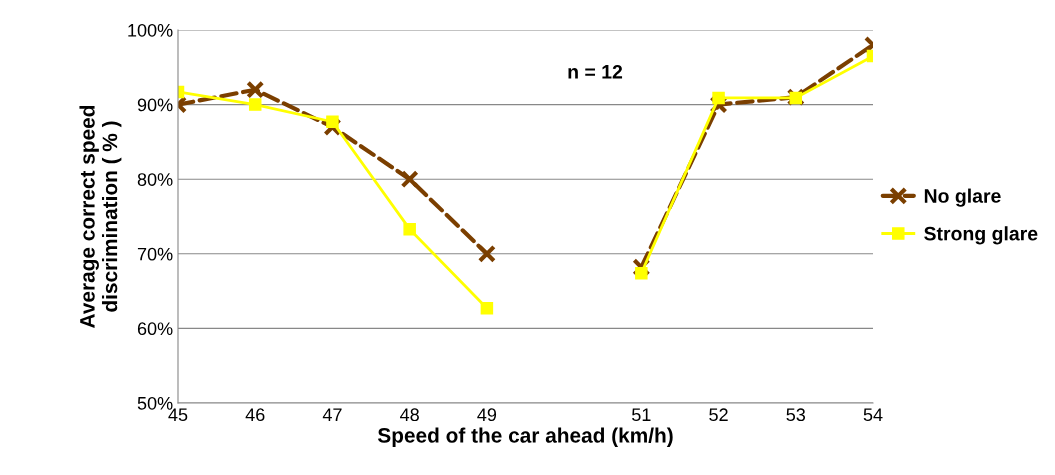  Describe the element at coordinates (178, 415) in the screenshot. I see `x-tick-label: 45` at that location.